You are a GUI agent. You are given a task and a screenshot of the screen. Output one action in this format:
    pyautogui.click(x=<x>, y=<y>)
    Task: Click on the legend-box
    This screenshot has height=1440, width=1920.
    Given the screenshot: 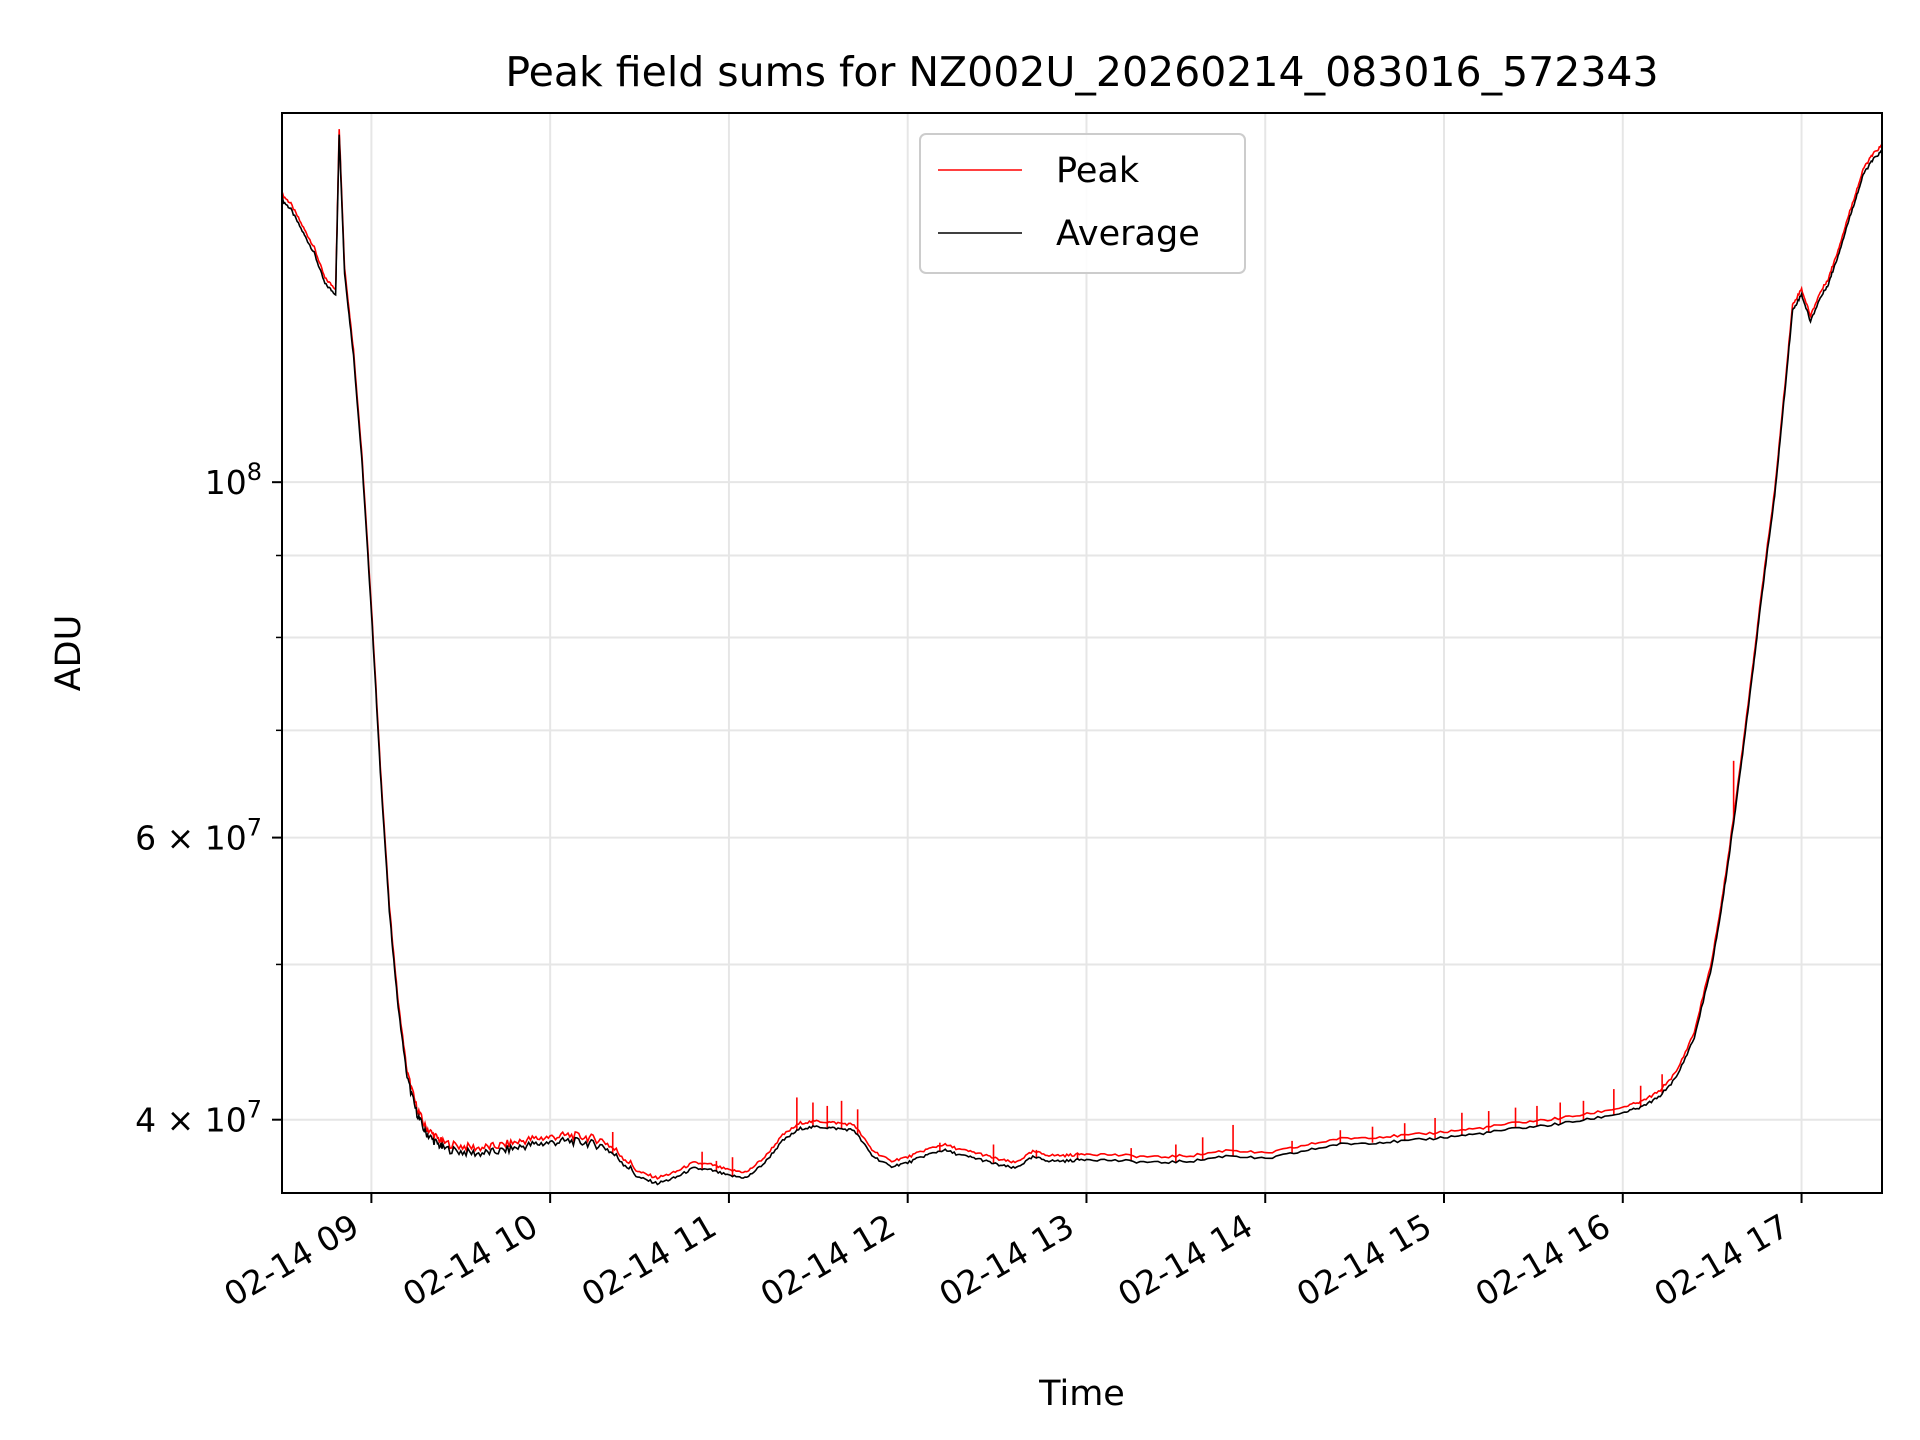 What is the action you would take?
    pyautogui.click(x=1082, y=203)
    